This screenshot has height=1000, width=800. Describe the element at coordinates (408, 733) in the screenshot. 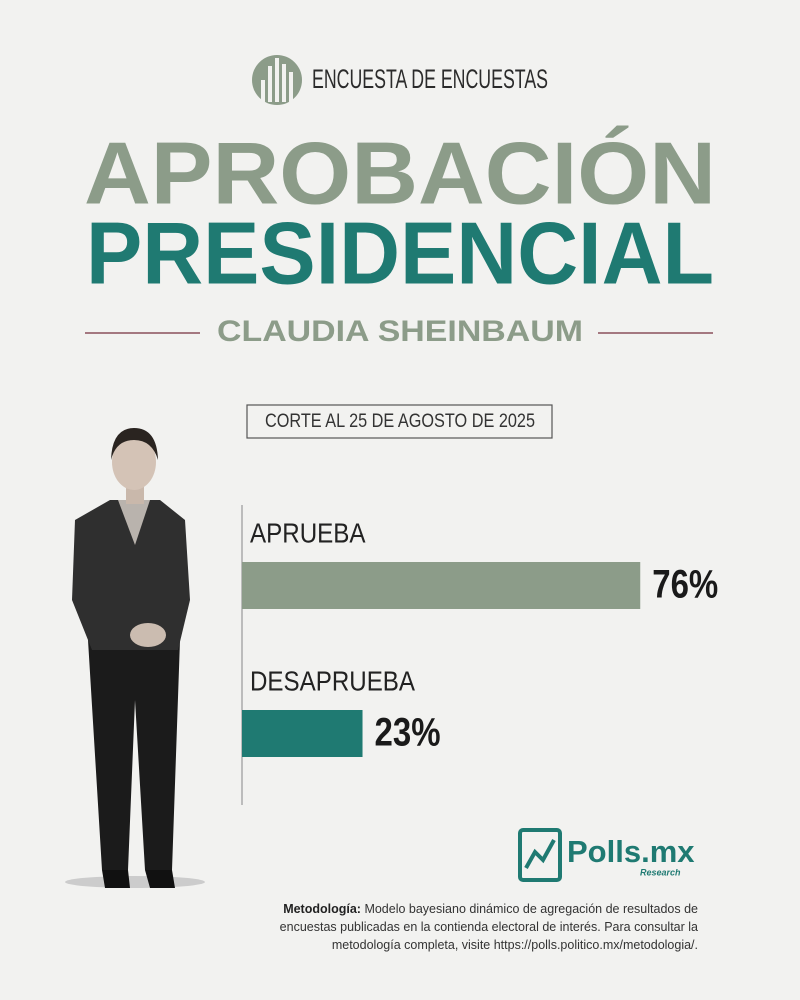

I see `value-label: 23%` at that location.